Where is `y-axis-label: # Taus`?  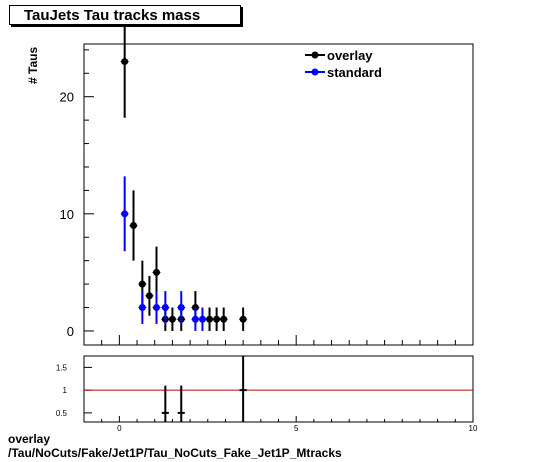
y-axis-label: # Taus is located at coordinates (33, 65).